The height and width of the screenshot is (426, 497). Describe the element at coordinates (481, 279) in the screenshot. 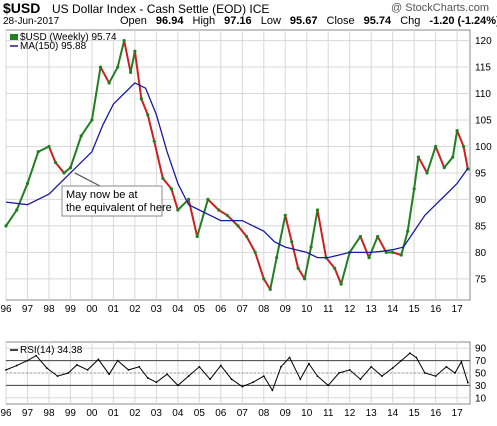

I see `price-y-tick-label: 75` at that location.